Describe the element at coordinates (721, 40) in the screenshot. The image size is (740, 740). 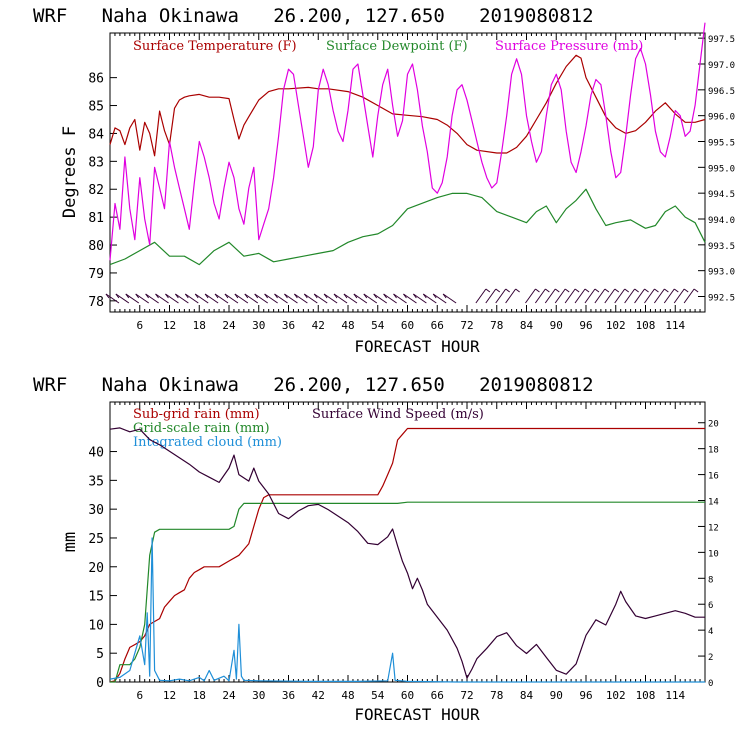
I see `top-y2-tick-label: 997.5` at that location.